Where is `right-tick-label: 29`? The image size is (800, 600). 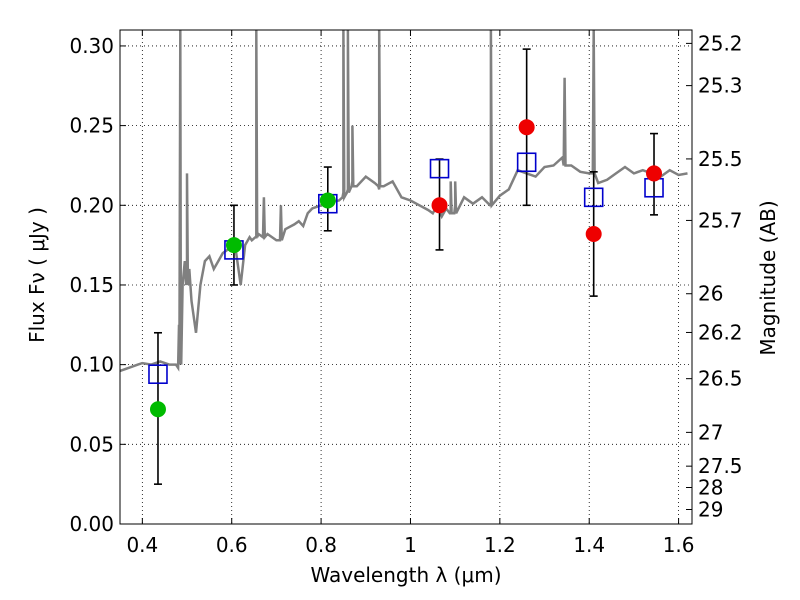 right-tick-label: 29 is located at coordinates (710, 509).